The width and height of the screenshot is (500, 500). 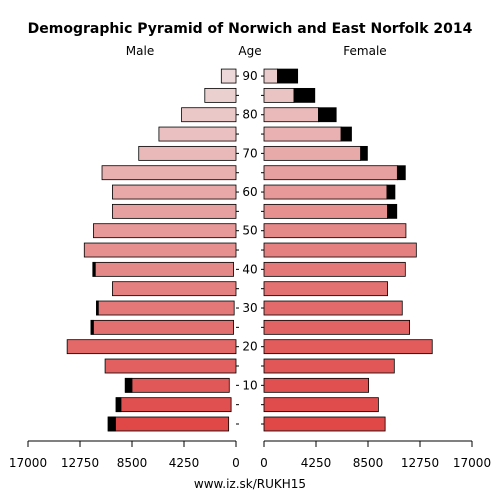 What do you see at coordinates (364, 51) in the screenshot?
I see `female-label: Female` at bounding box center [364, 51].